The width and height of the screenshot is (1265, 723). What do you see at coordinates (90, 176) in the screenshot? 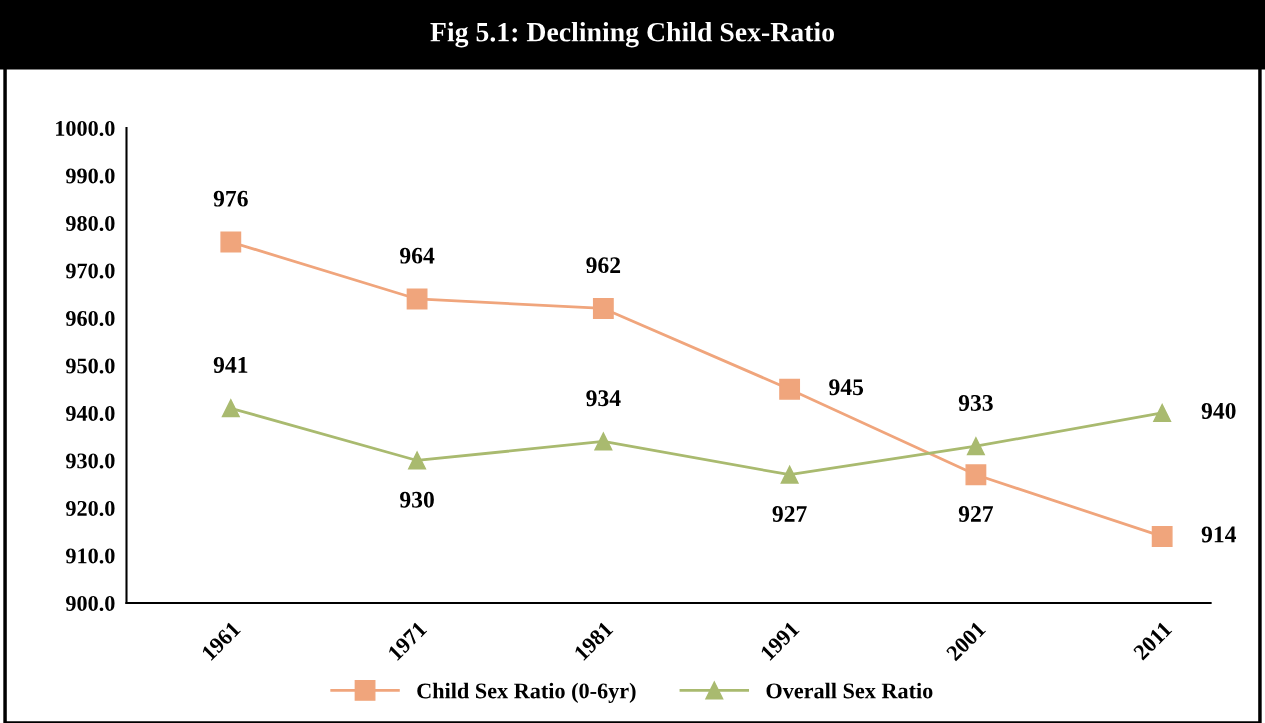
I see `y-tick-label: 990.0` at bounding box center [90, 176].